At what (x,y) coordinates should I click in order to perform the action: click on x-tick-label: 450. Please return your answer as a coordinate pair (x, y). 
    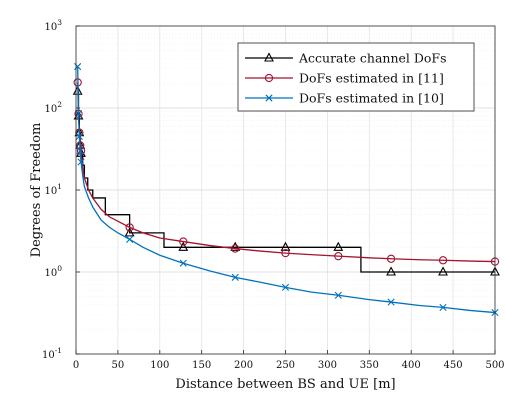
    Looking at the image, I should click on (453, 365).